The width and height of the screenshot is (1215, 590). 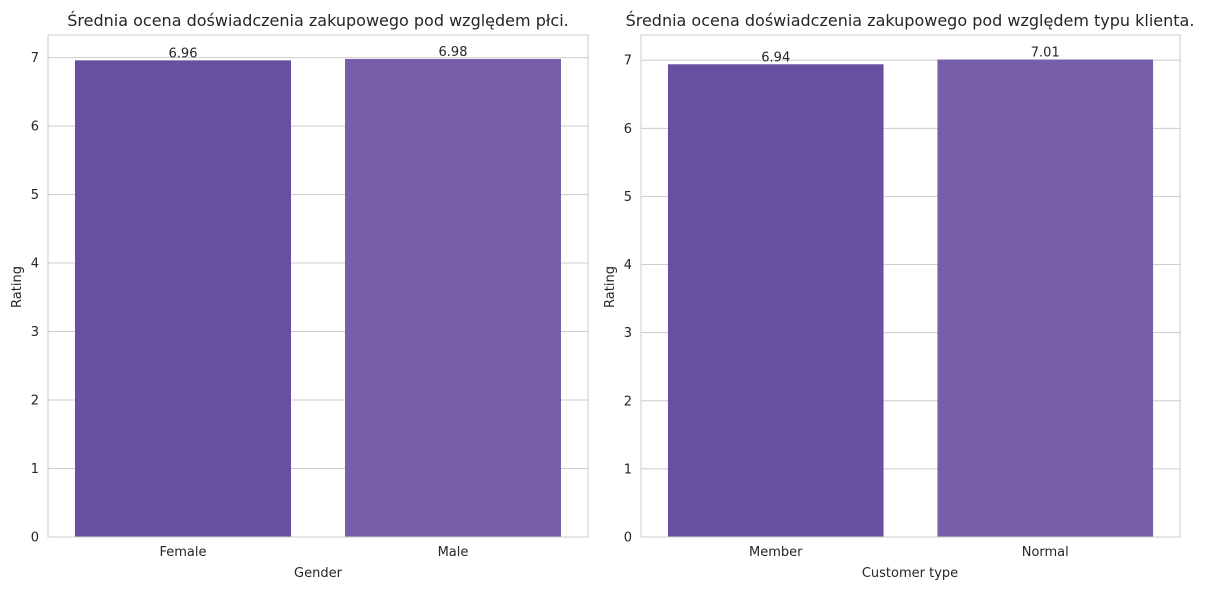 I want to click on x-axis-label: Customer type, so click(x=910, y=573).